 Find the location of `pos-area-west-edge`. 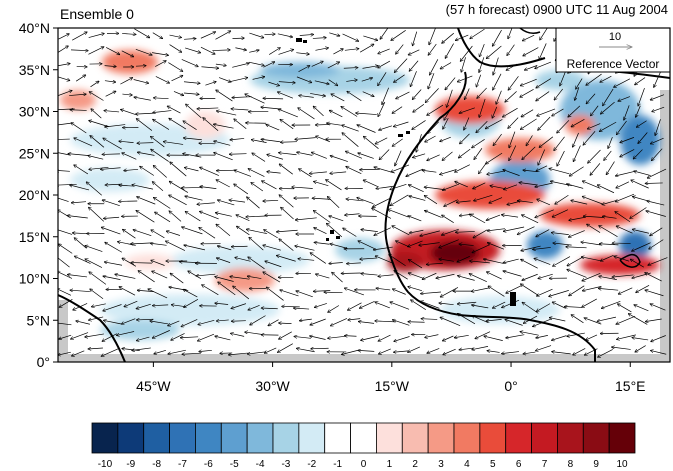

pos-area-west-edge is located at coordinates (78, 100).